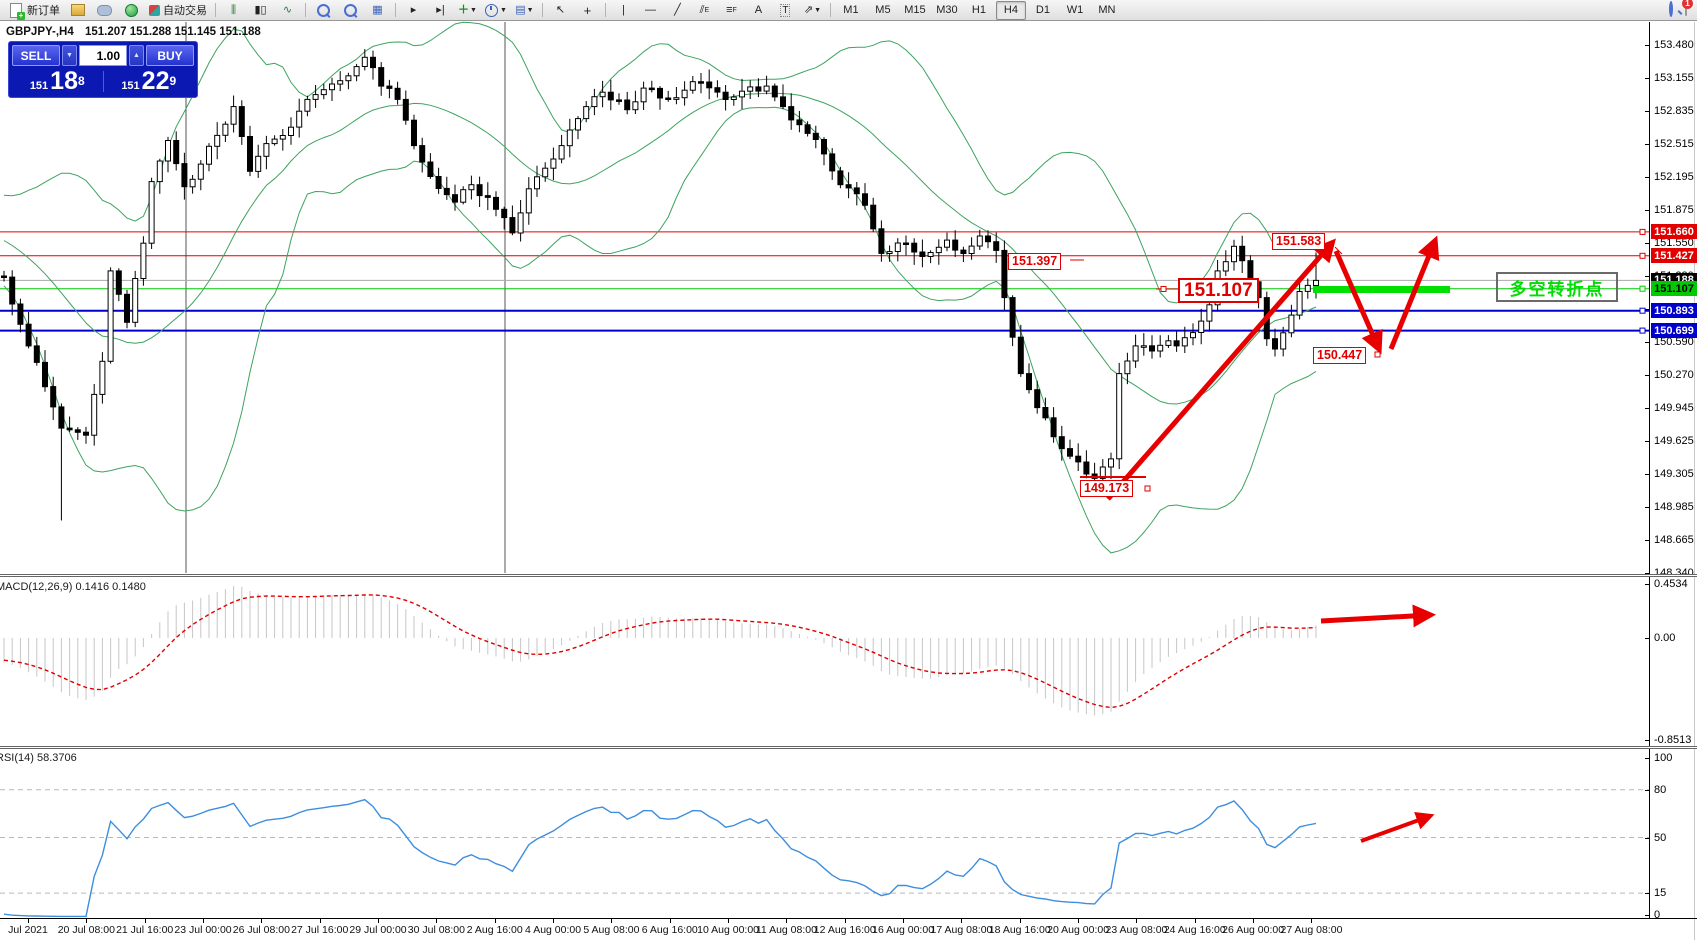 This screenshot has height=940, width=1697. Describe the element at coordinates (413, 9) in the screenshot. I see `data-window-button: ▸` at that location.